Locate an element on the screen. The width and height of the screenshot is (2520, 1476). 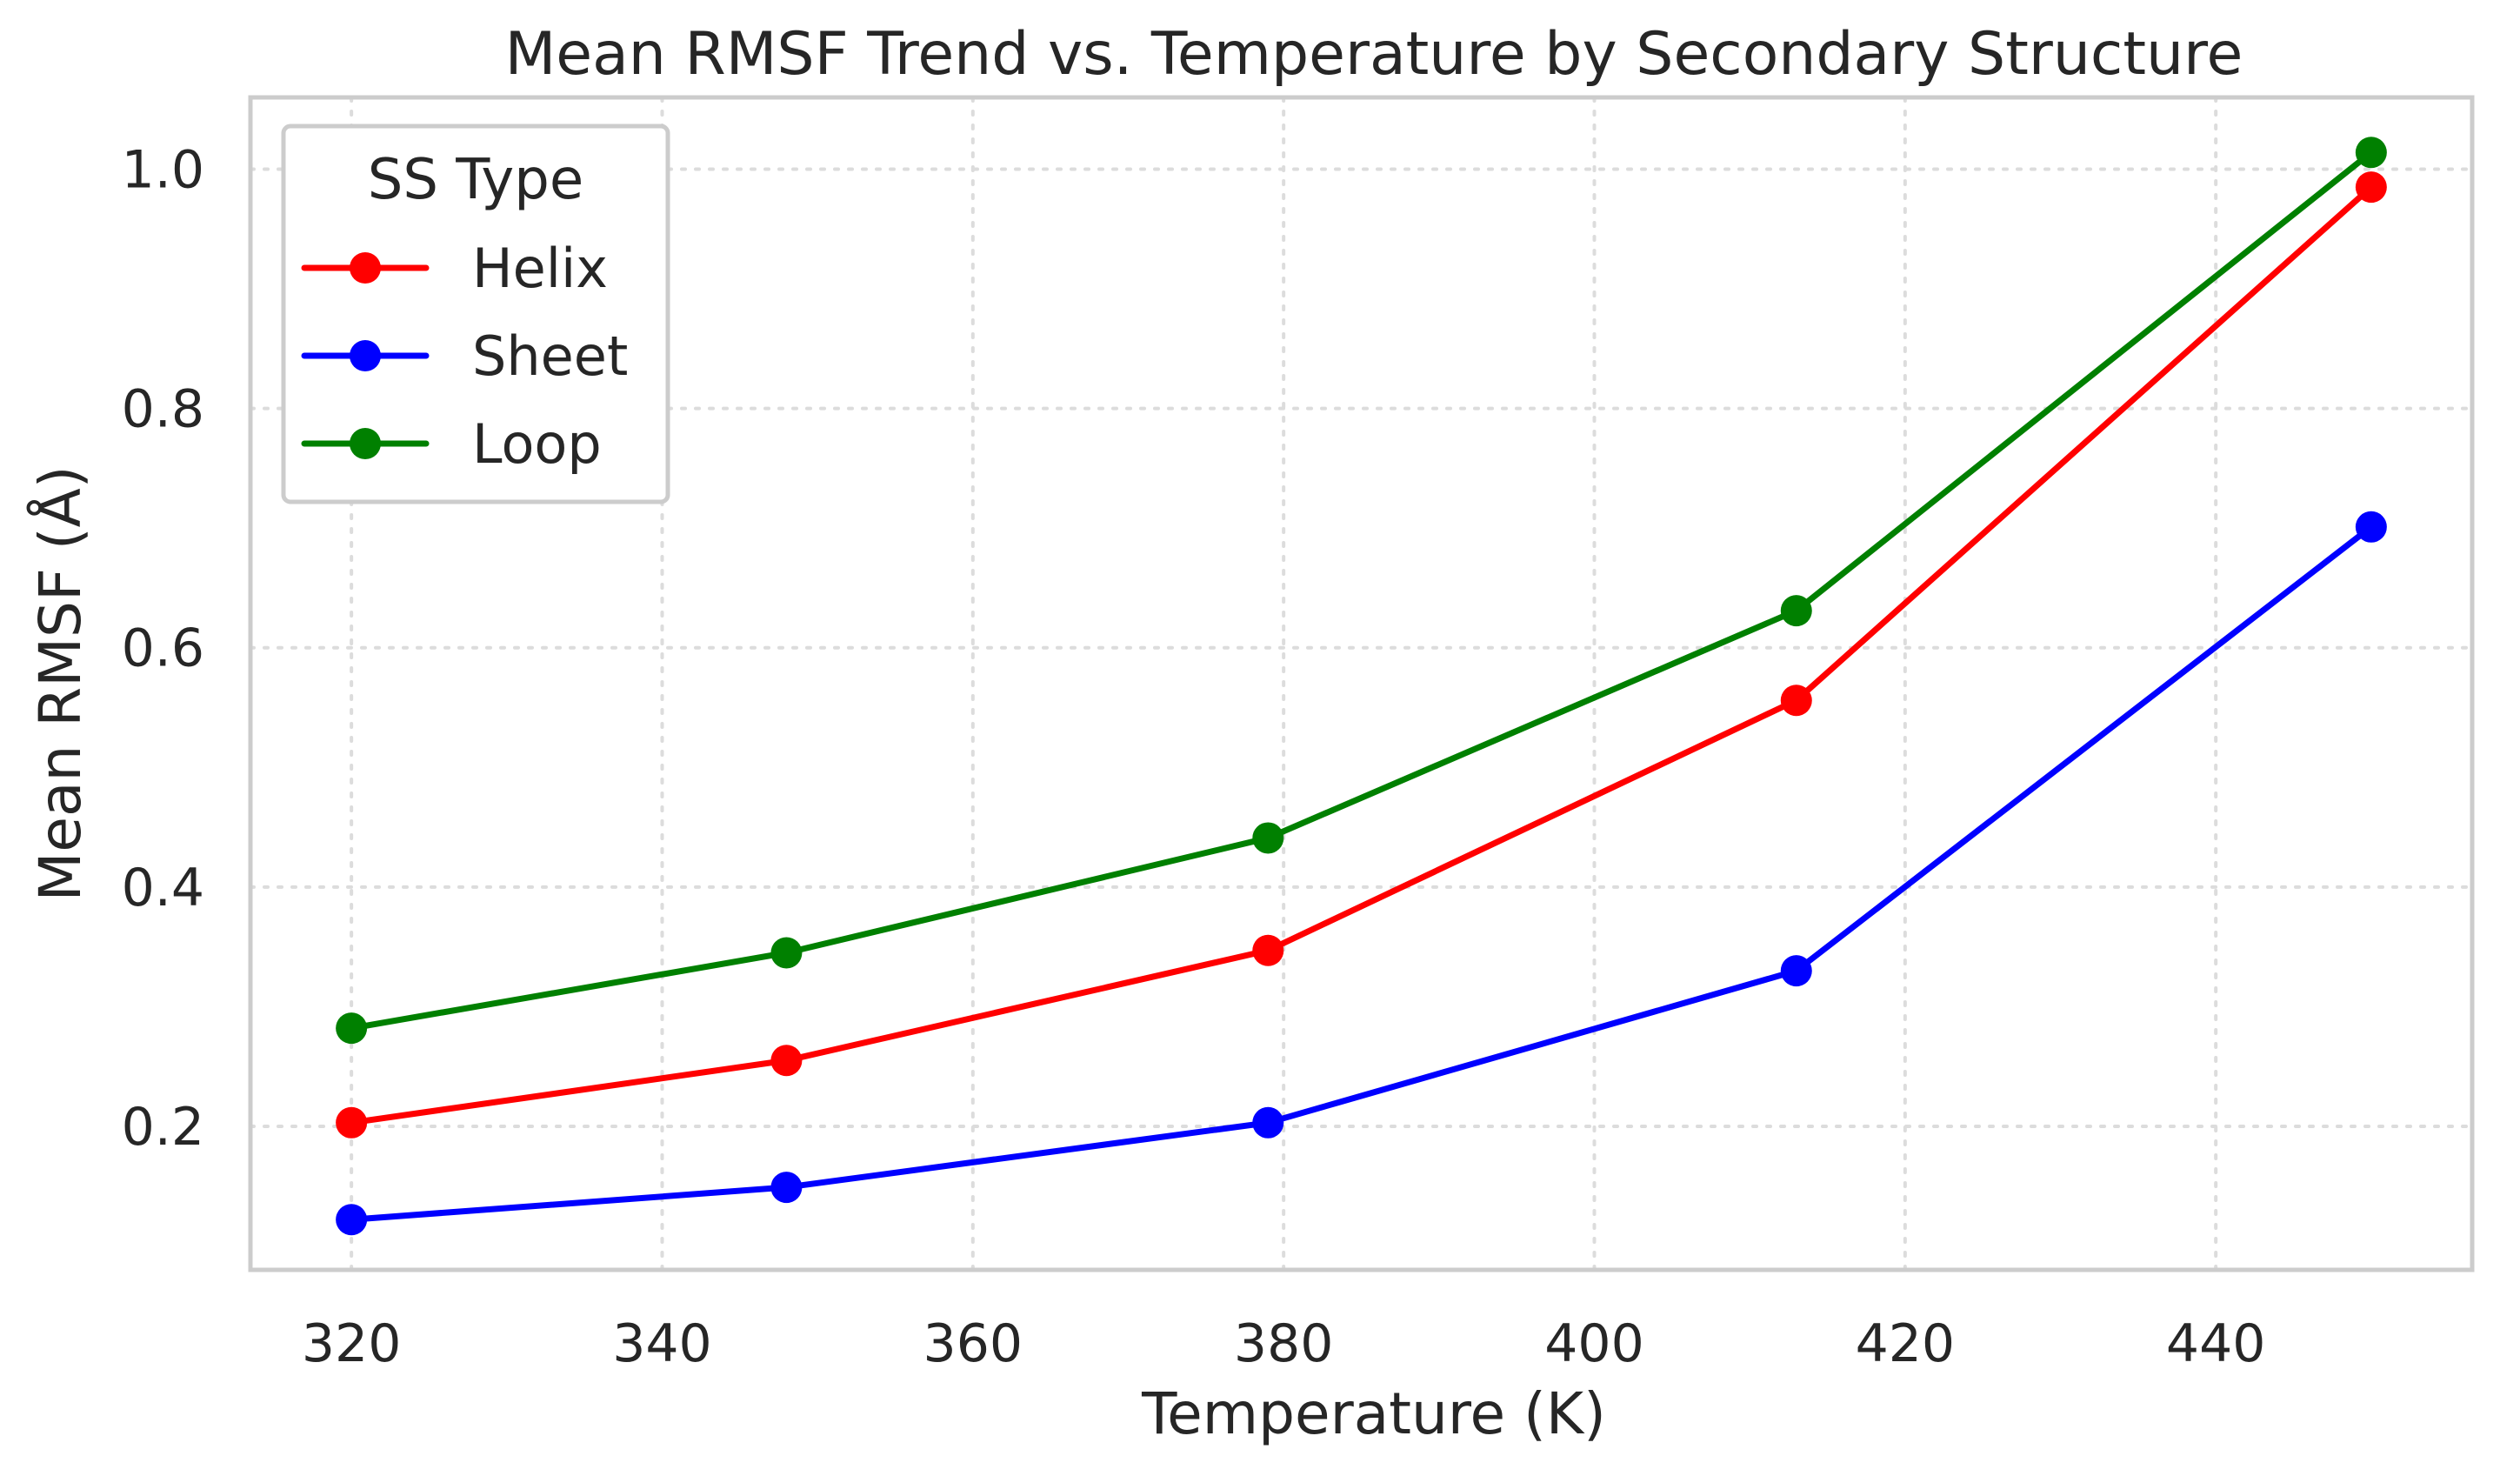
x-tick-label: 360 is located at coordinates (973, 1343).